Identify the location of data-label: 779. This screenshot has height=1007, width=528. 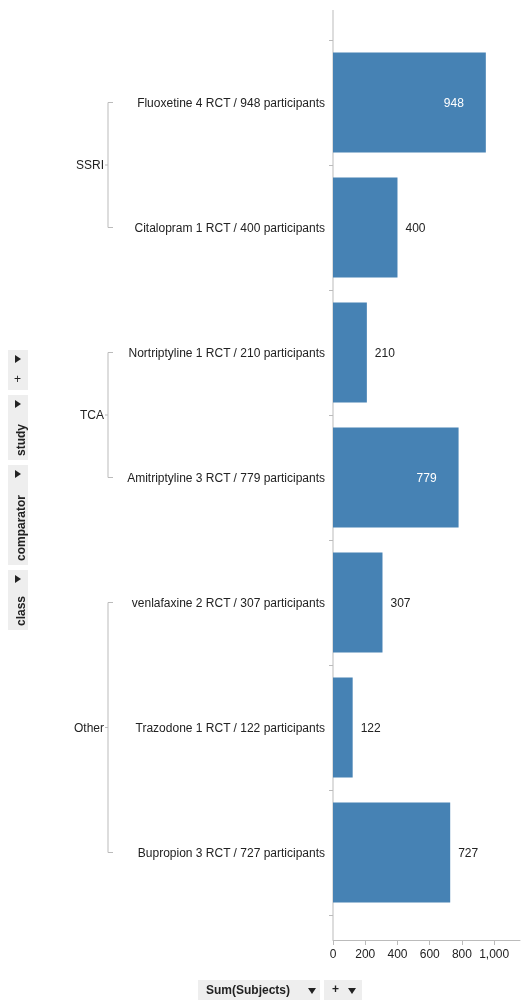
(426, 477).